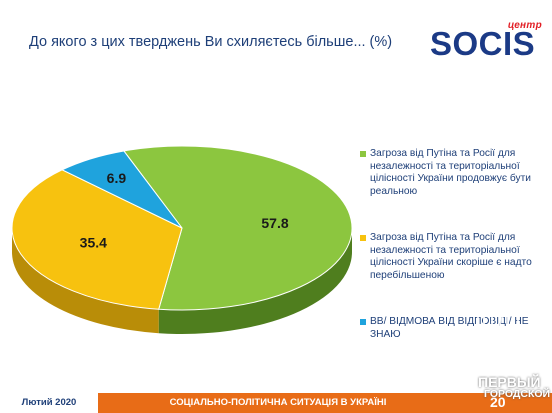 The width and height of the screenshot is (552, 413). Describe the element at coordinates (498, 326) in the screenshot. I see `watermark-building-icon` at that location.